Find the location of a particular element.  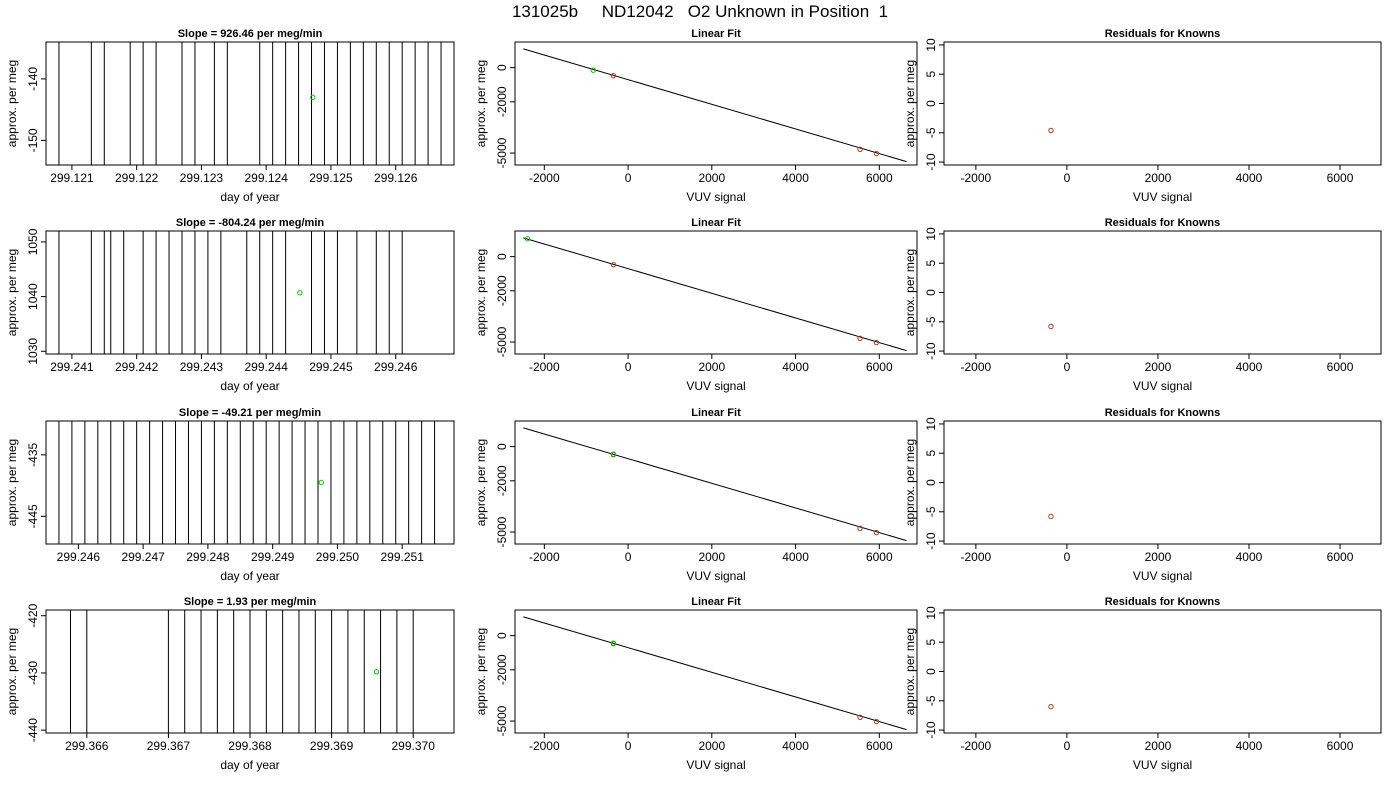

x-tick-label: 299.242 is located at coordinates (137, 367).